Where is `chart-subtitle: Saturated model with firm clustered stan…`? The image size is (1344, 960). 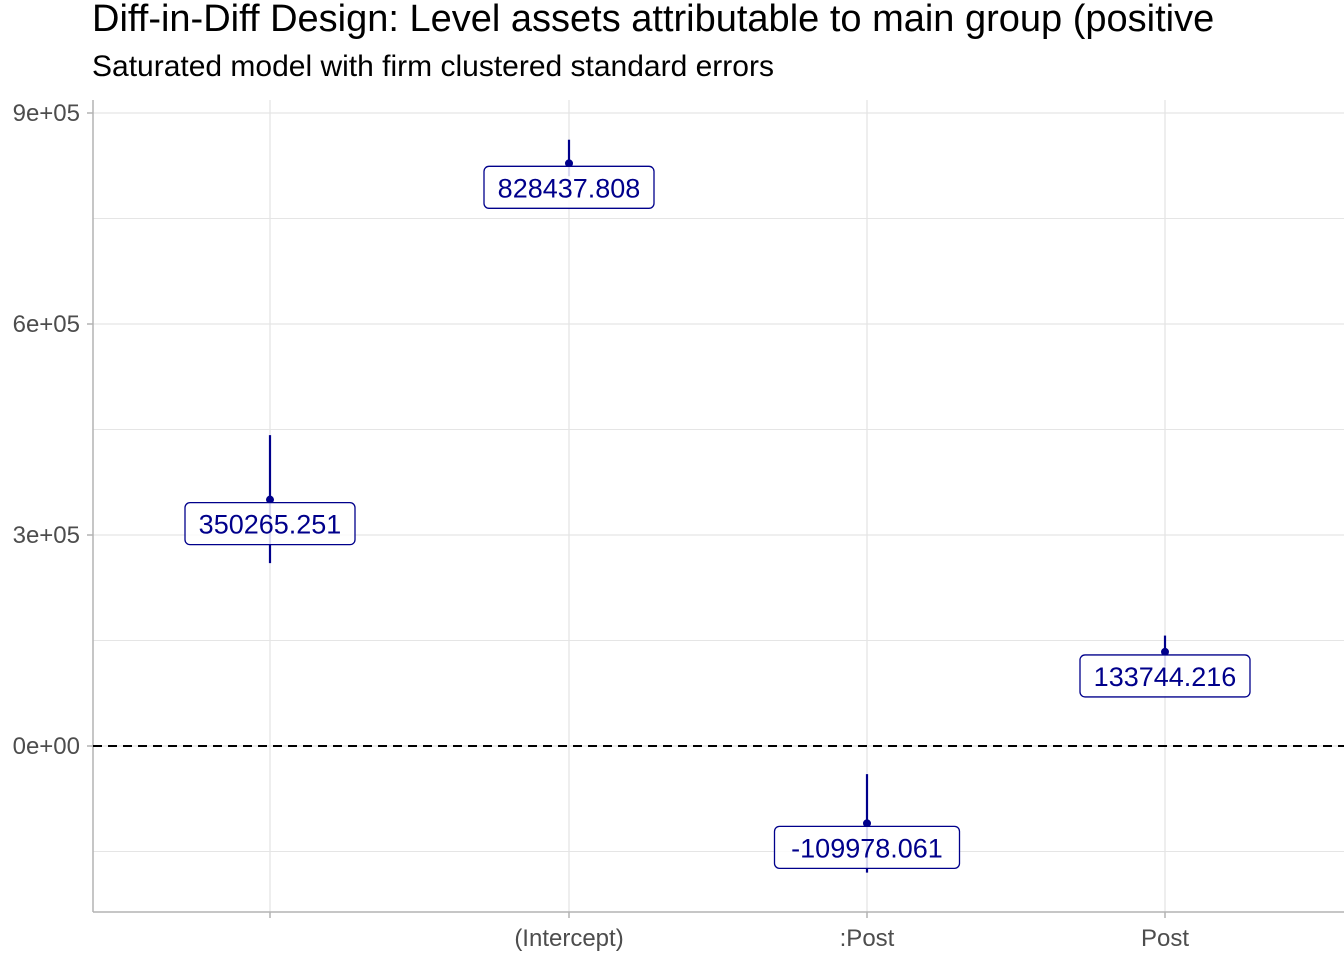 chart-subtitle: Saturated model with firm clustered stan… is located at coordinates (433, 66).